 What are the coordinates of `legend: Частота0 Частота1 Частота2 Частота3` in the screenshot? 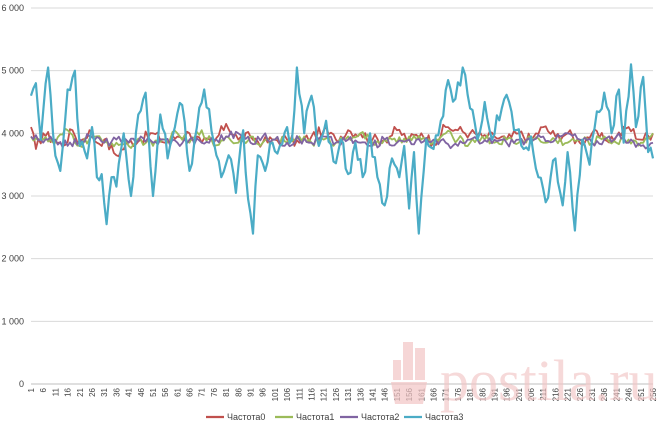 It's located at (334, 417).